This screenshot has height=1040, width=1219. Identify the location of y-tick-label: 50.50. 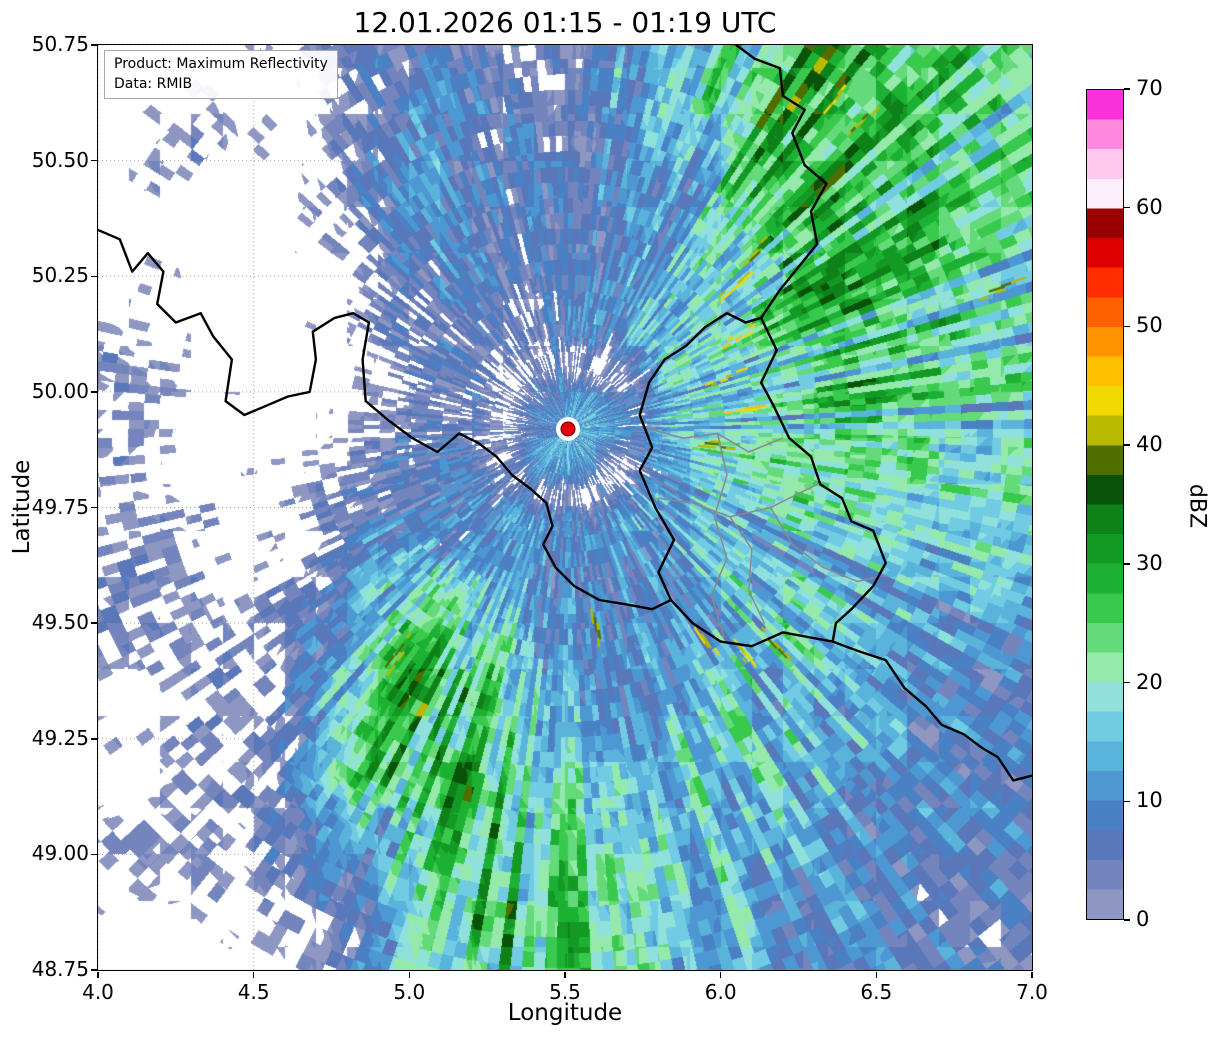
(60, 159).